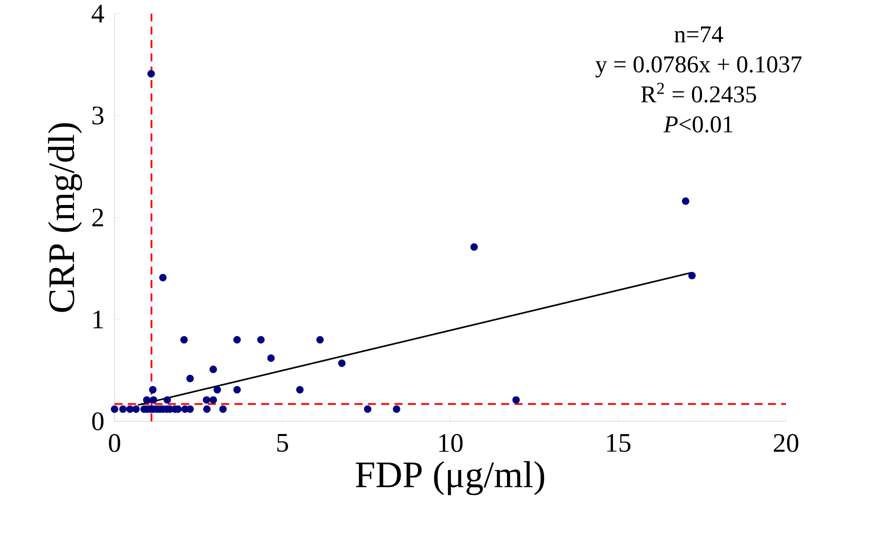  What do you see at coordinates (698, 67) in the screenshot?
I see `annotation: y = 0.0786x + 0.1037` at bounding box center [698, 67].